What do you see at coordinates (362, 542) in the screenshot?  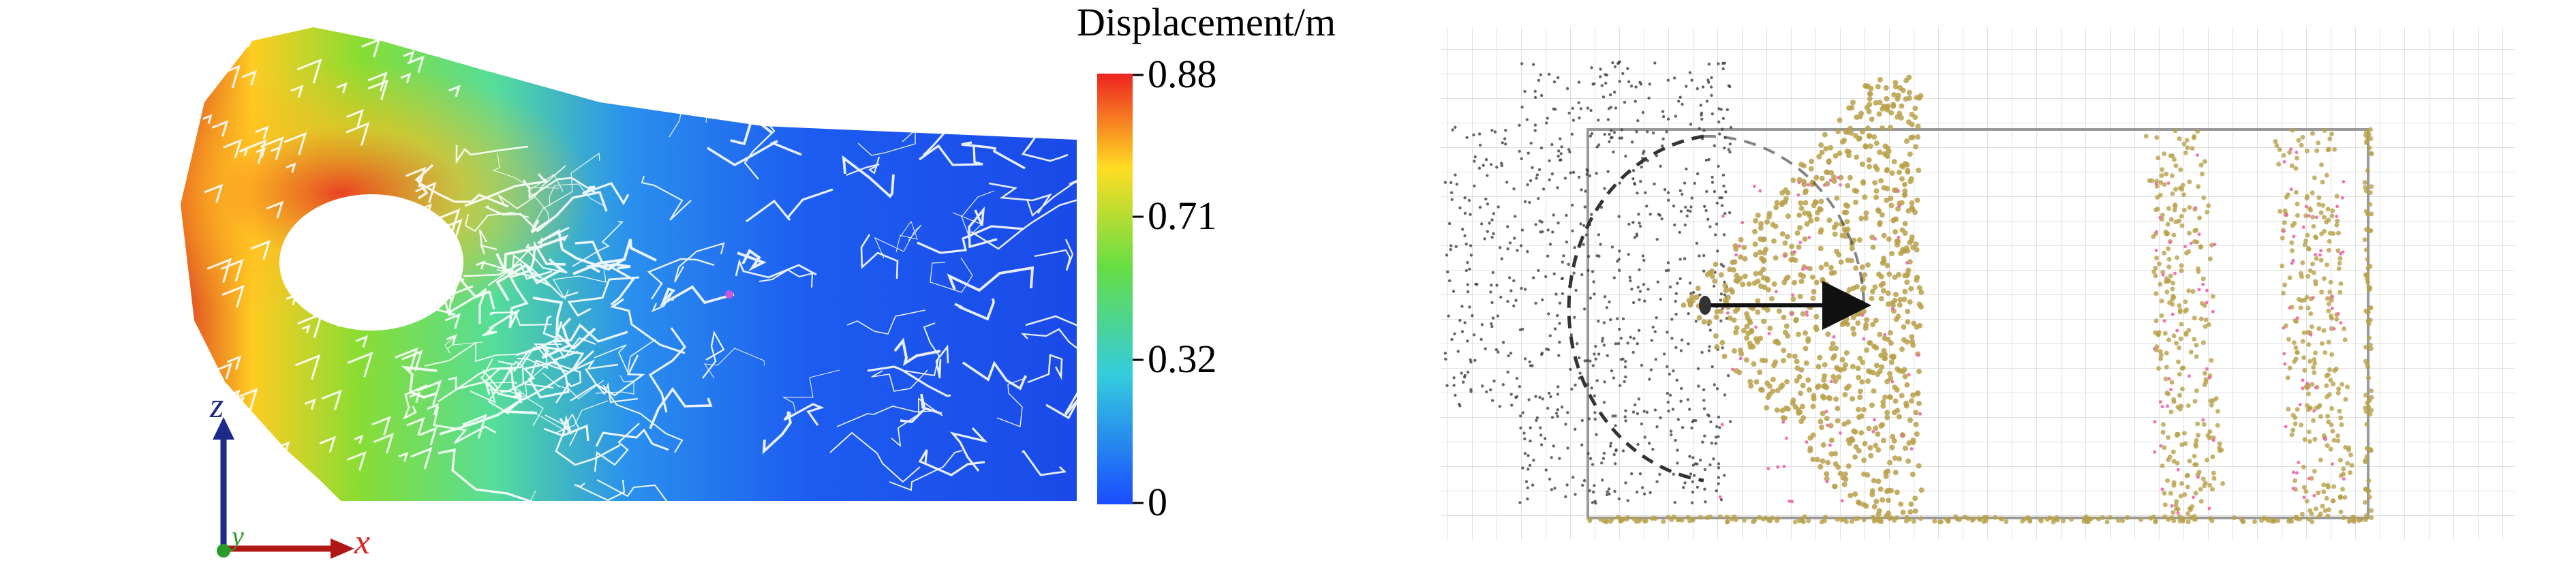 I see `x-axis-label: x` at bounding box center [362, 542].